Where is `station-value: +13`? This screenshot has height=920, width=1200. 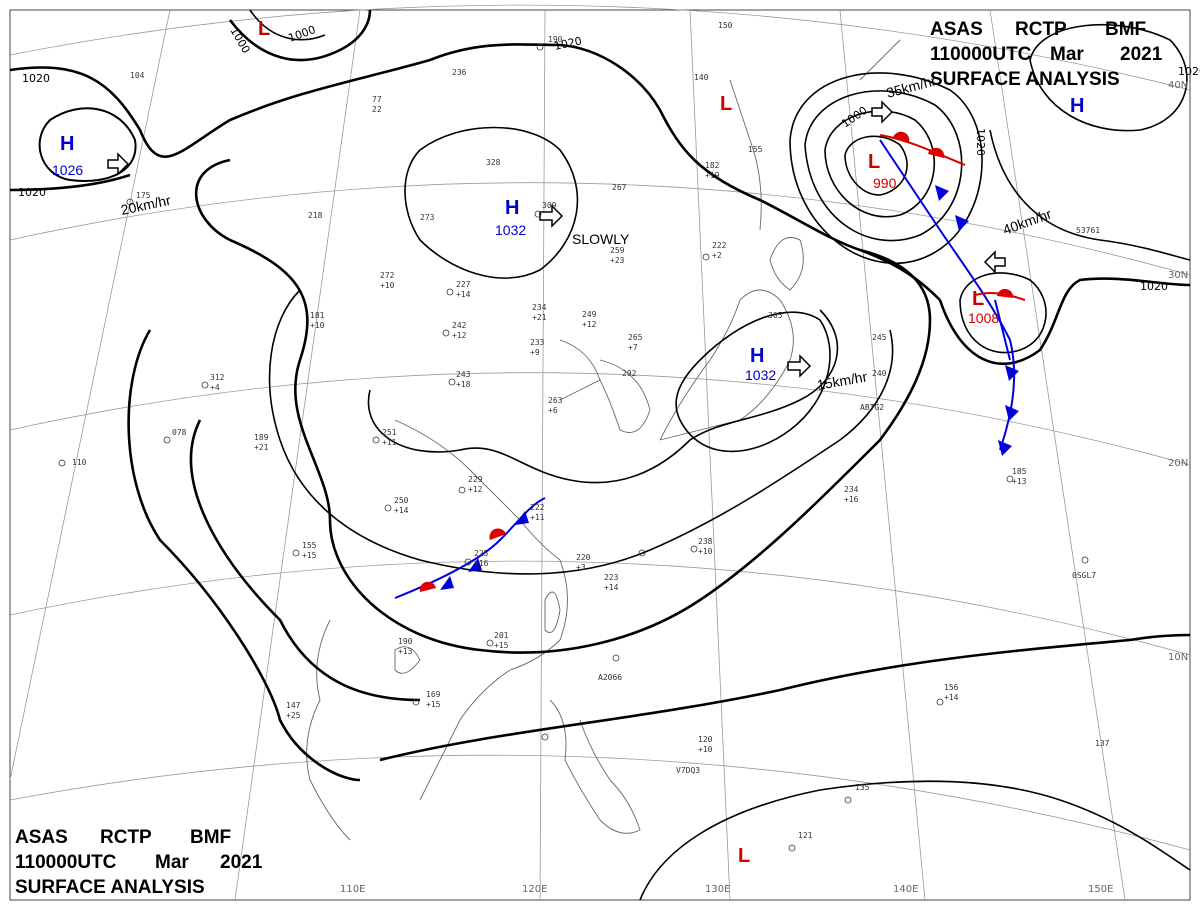
station-value: +13 is located at coordinates (1019, 481).